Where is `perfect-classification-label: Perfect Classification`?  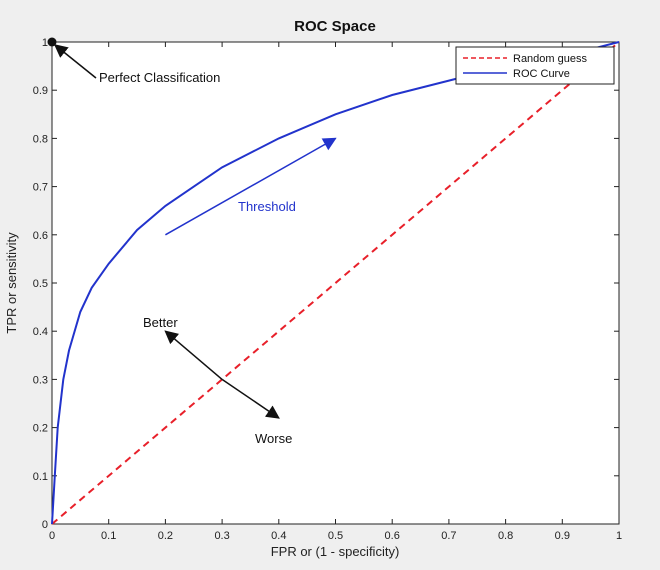
perfect-classification-label: Perfect Classification is located at coordinates (159, 77).